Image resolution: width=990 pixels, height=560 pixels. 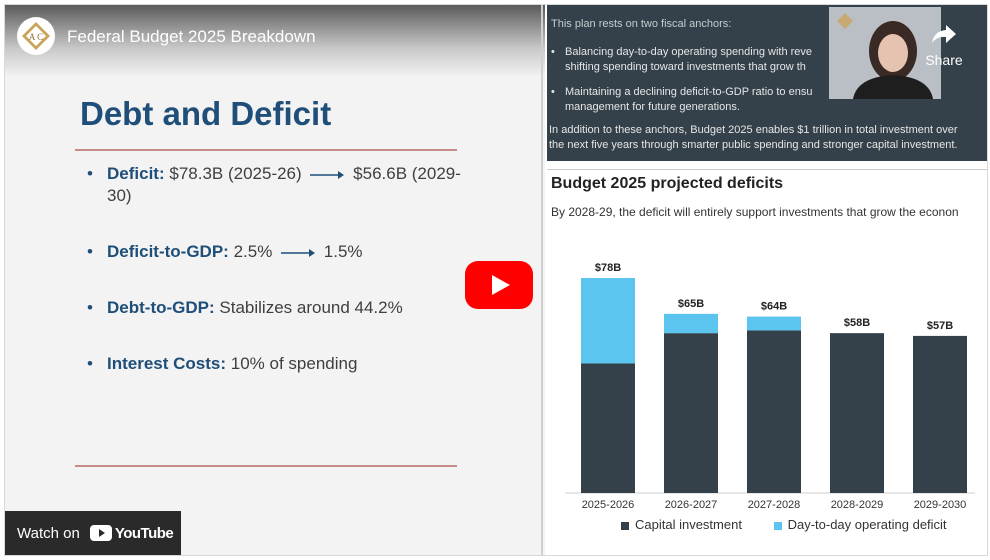 What do you see at coordinates (100, 533) in the screenshot?
I see `youtube-logo-icon` at bounding box center [100, 533].